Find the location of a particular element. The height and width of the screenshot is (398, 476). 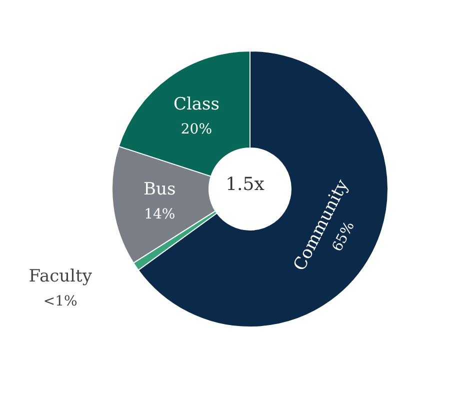

data-label: 20% is located at coordinates (196, 129).